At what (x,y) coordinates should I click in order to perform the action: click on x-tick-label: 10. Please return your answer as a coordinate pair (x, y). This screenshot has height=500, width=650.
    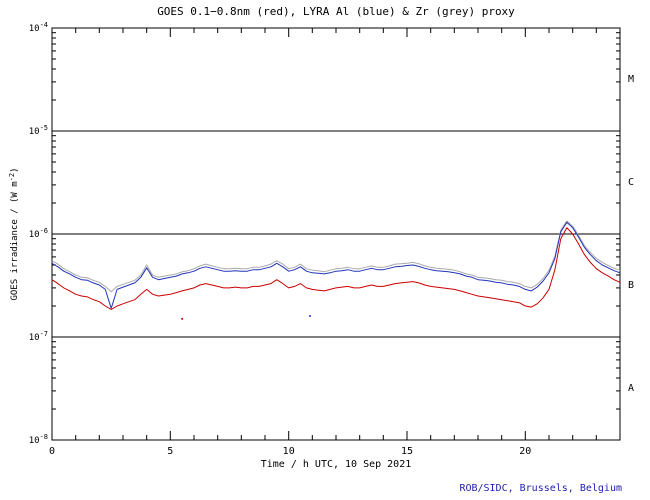
    Looking at the image, I should click on (289, 451).